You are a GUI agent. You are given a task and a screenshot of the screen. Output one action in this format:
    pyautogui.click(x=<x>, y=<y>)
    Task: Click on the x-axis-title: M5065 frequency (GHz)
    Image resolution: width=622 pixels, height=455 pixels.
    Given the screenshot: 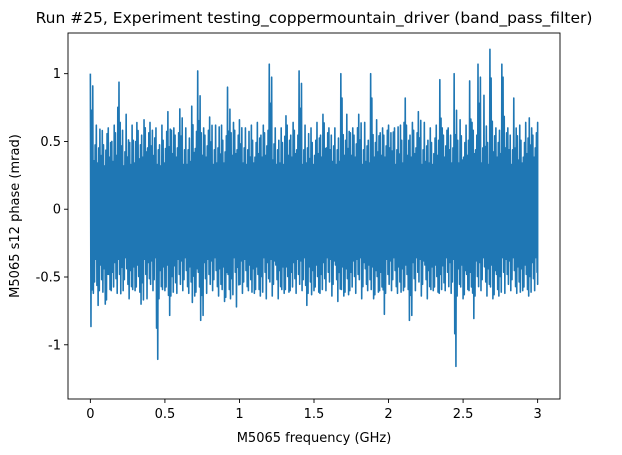 What is the action you would take?
    pyautogui.click(x=314, y=438)
    